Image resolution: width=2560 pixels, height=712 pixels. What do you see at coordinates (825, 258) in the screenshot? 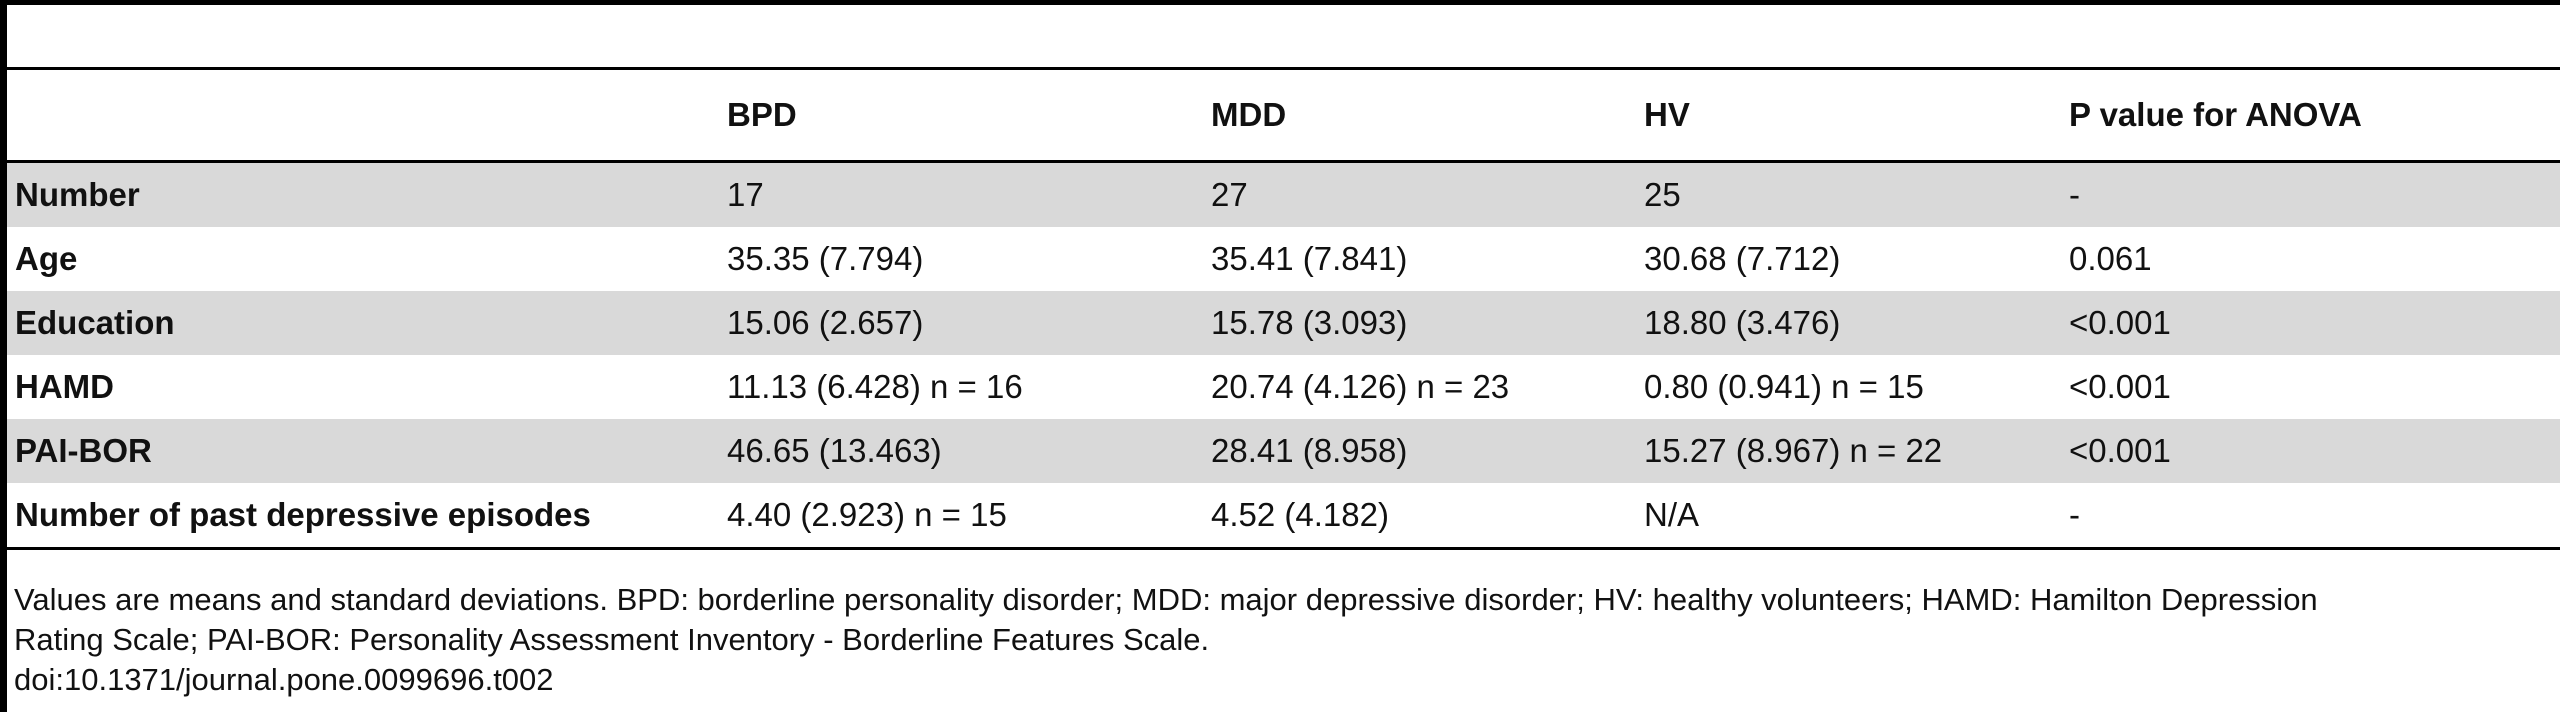
I see `cell-bpd: 35.35 (7.794)` at bounding box center [825, 258].